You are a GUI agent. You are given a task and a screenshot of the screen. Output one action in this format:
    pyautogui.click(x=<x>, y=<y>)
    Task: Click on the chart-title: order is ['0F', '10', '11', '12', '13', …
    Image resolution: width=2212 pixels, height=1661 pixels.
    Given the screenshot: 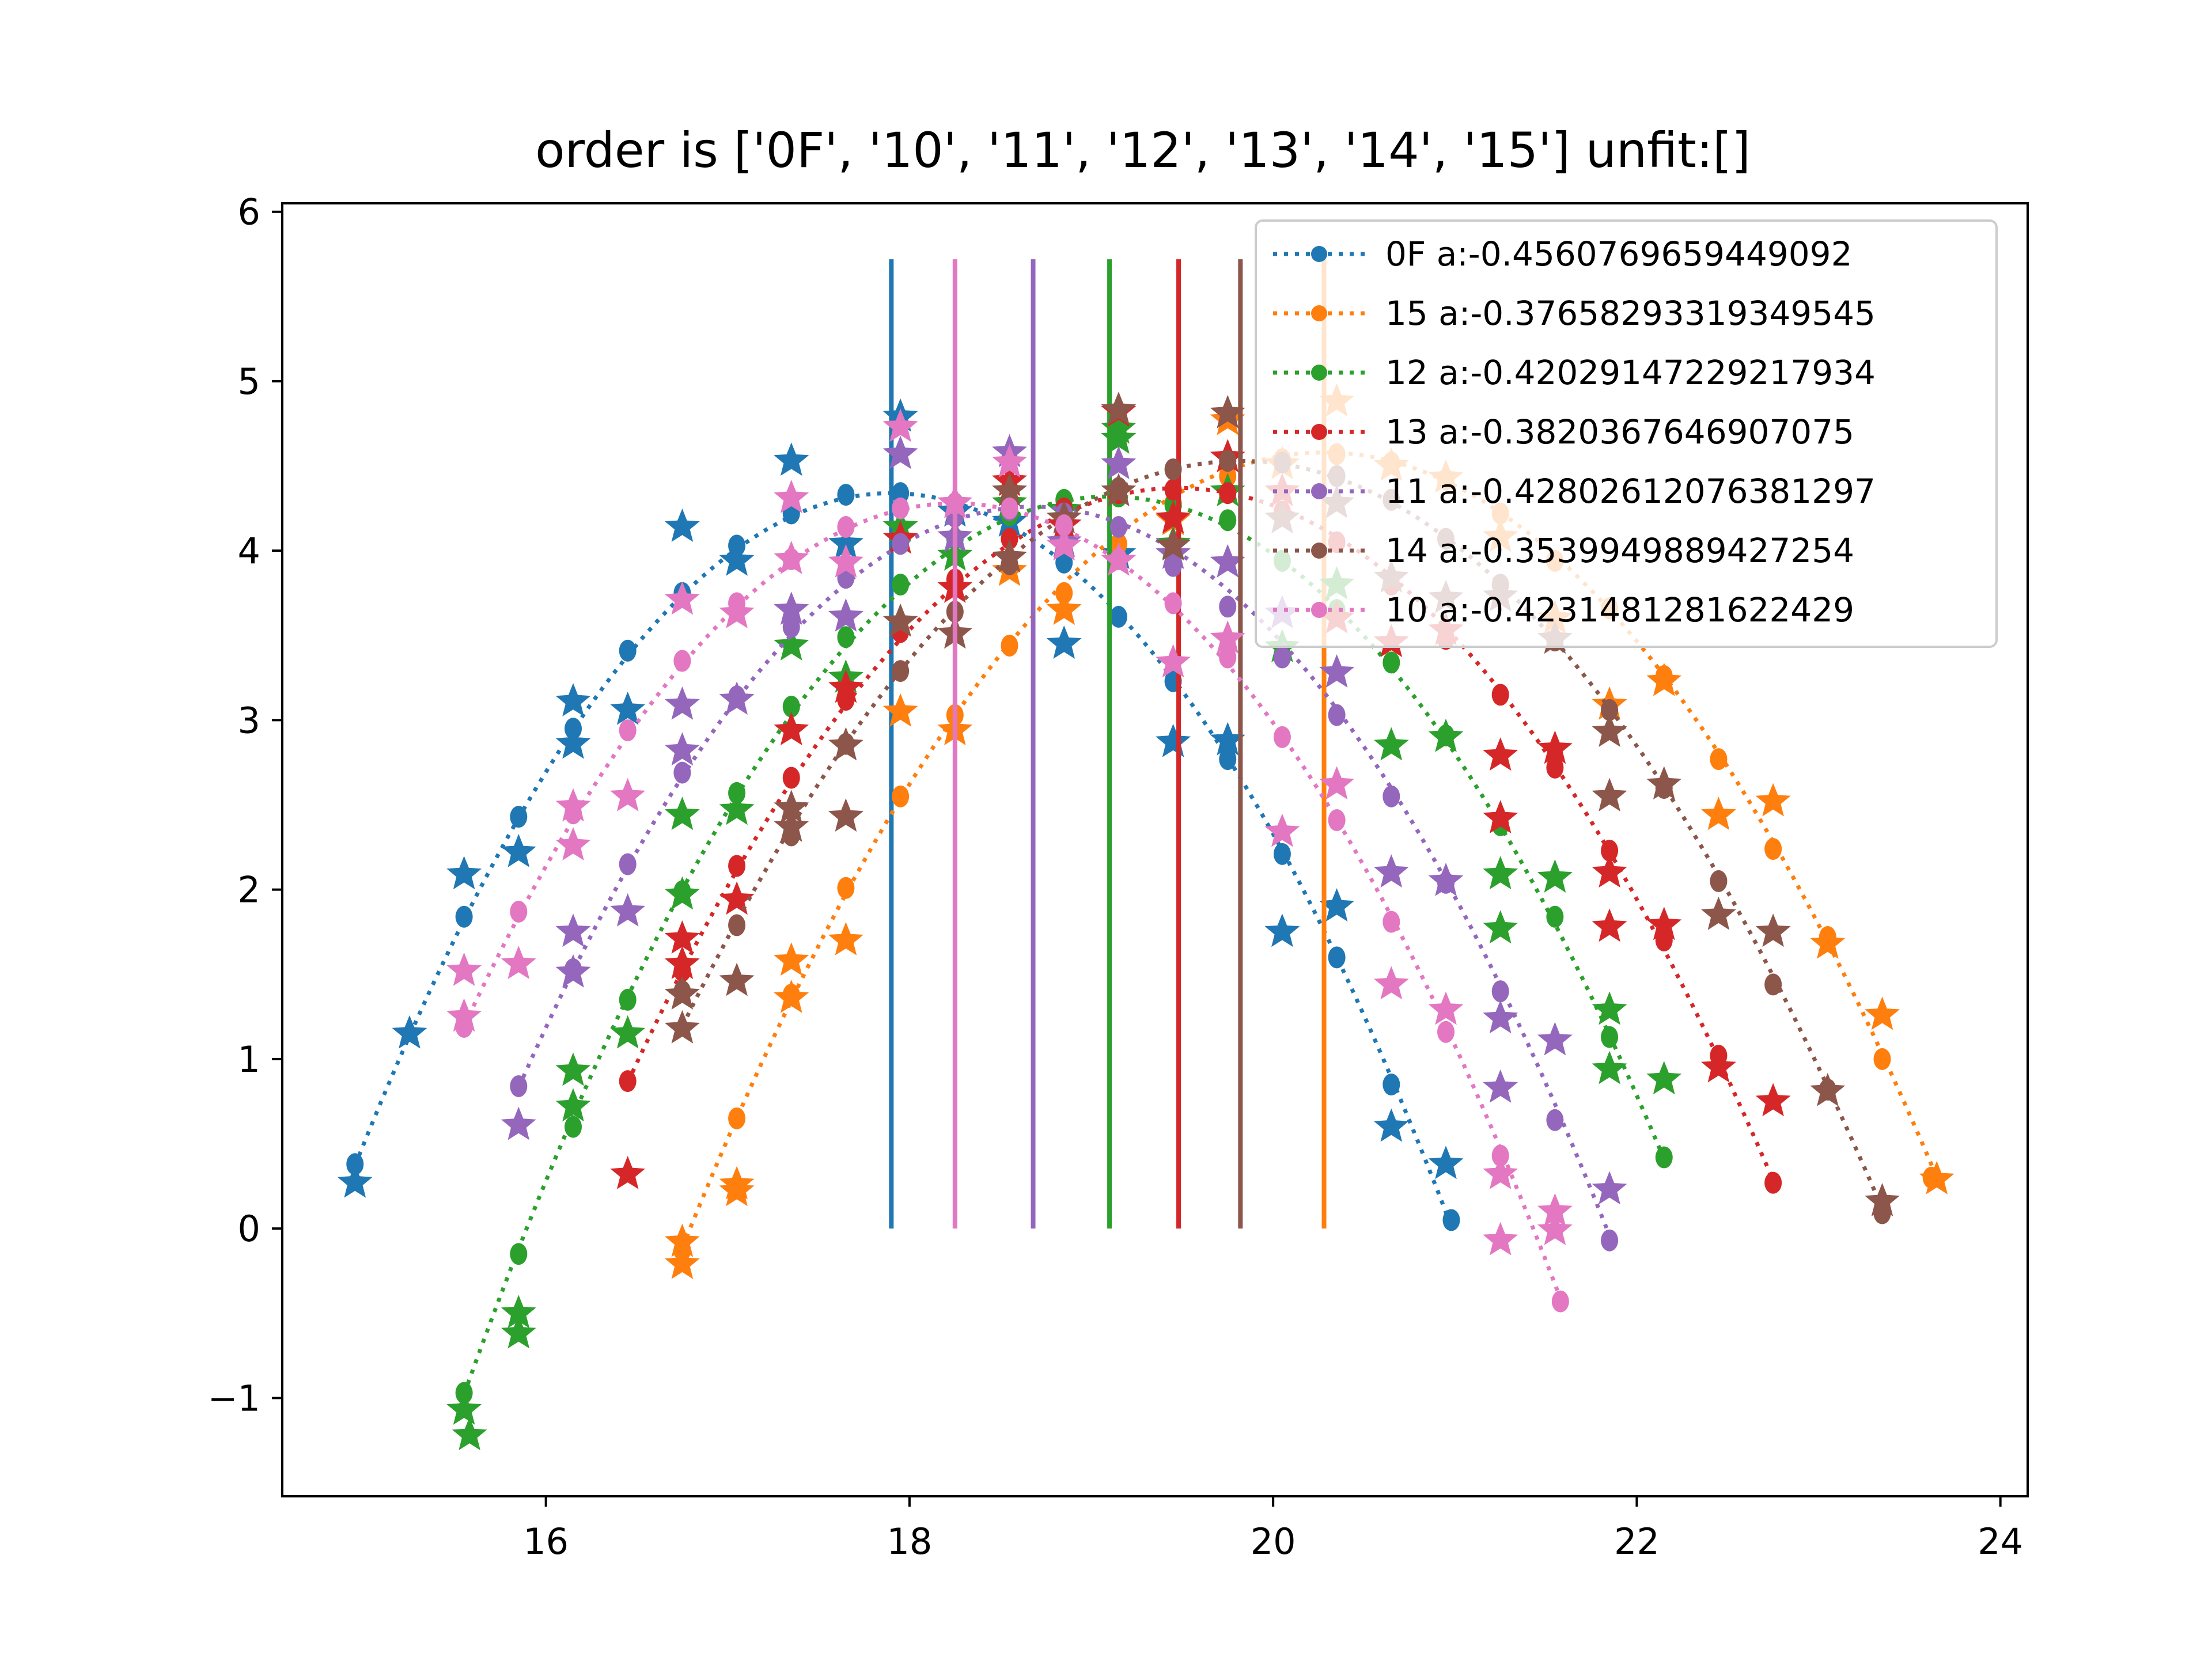 What is the action you would take?
    pyautogui.click(x=1143, y=150)
    